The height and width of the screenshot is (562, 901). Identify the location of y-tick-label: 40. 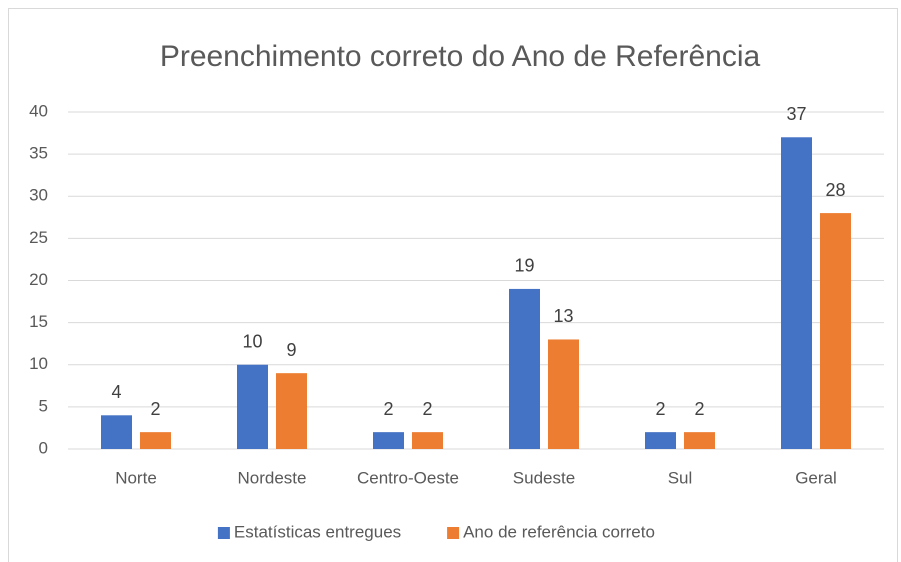
(38, 110).